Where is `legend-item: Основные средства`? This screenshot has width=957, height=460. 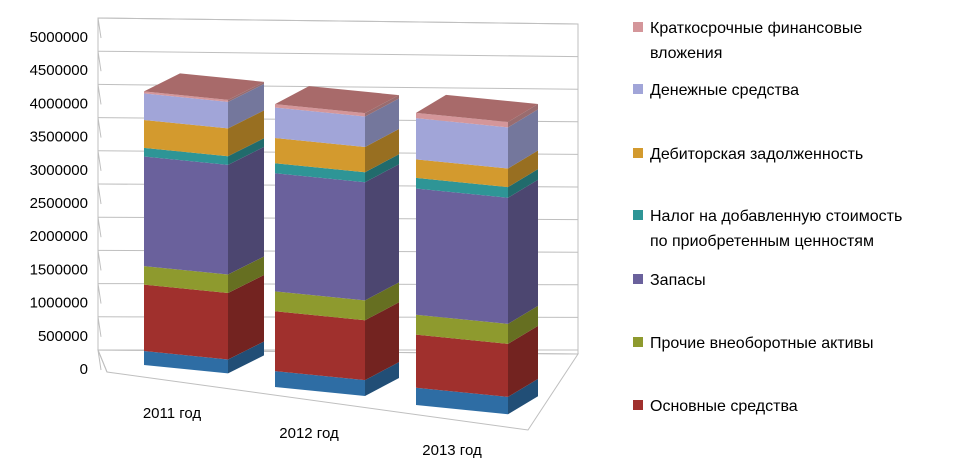
legend-item: Основные средства is located at coordinates (715, 406).